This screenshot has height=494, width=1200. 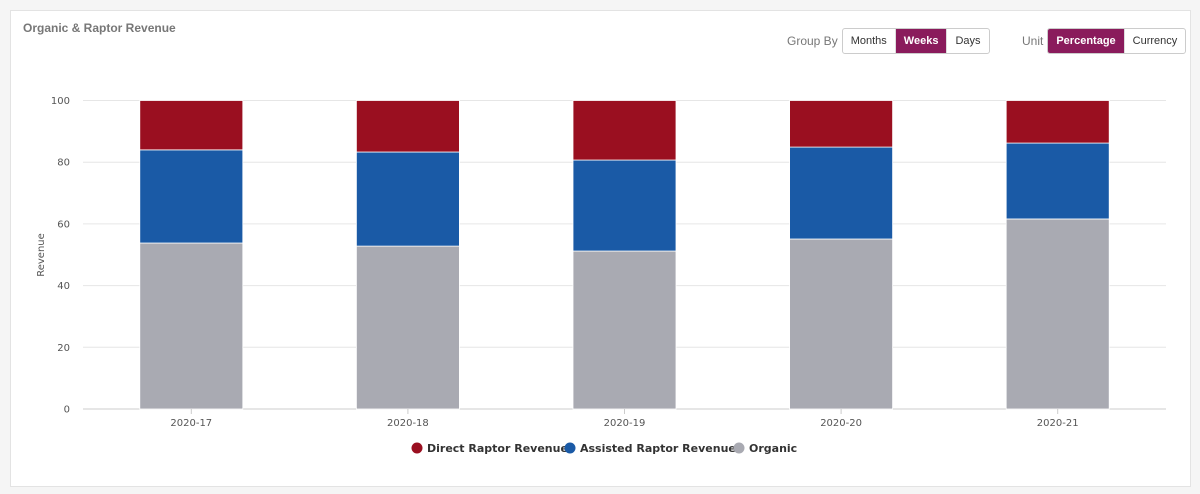 What do you see at coordinates (63, 224) in the screenshot?
I see `y-tick-label: 60` at bounding box center [63, 224].